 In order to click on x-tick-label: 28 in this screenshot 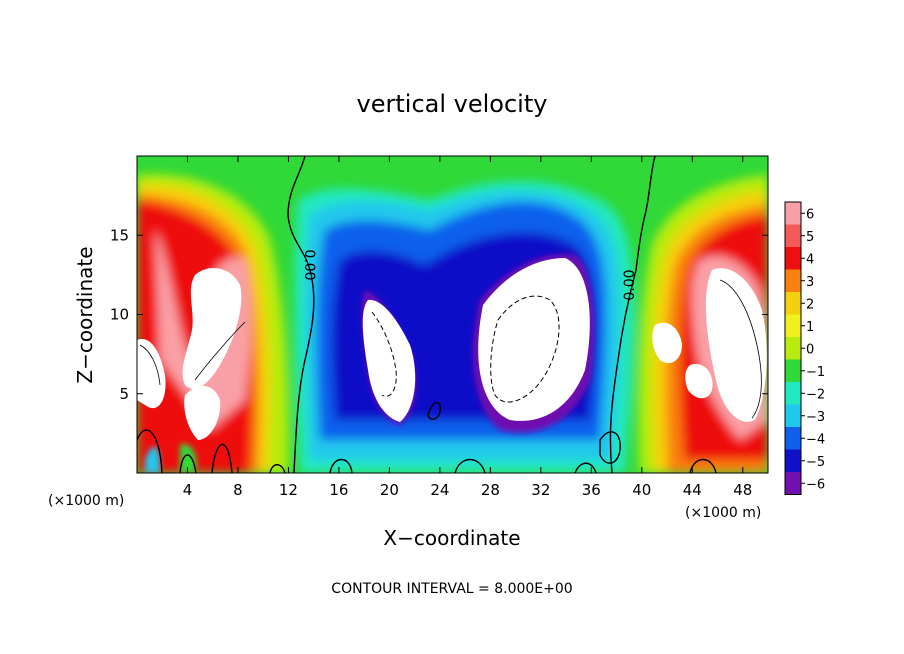, I will do `click(490, 490)`.